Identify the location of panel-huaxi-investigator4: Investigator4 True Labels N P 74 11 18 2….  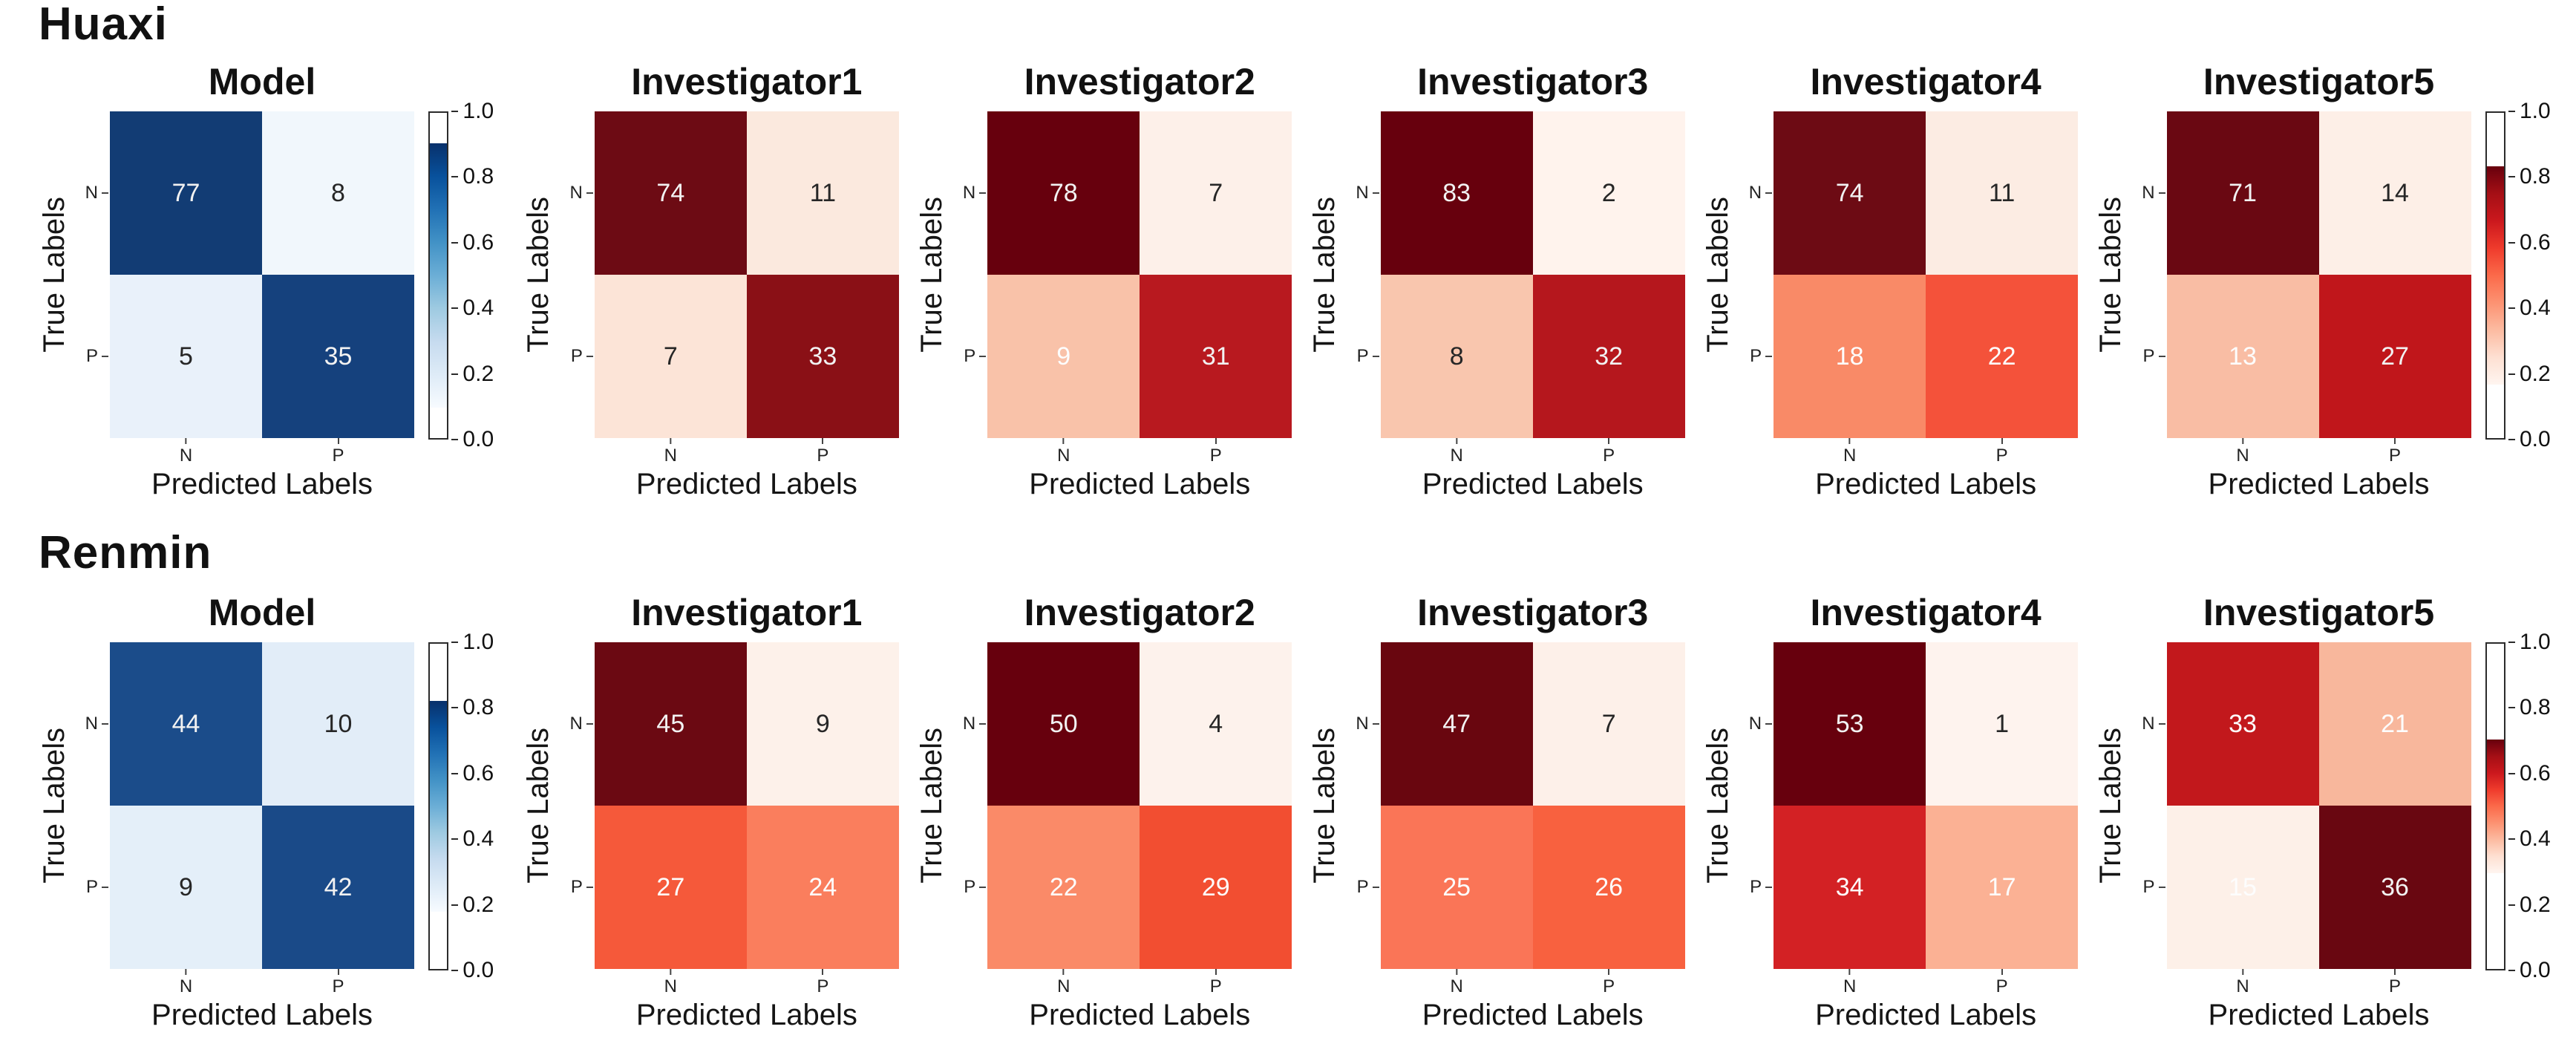
(1889, 261).